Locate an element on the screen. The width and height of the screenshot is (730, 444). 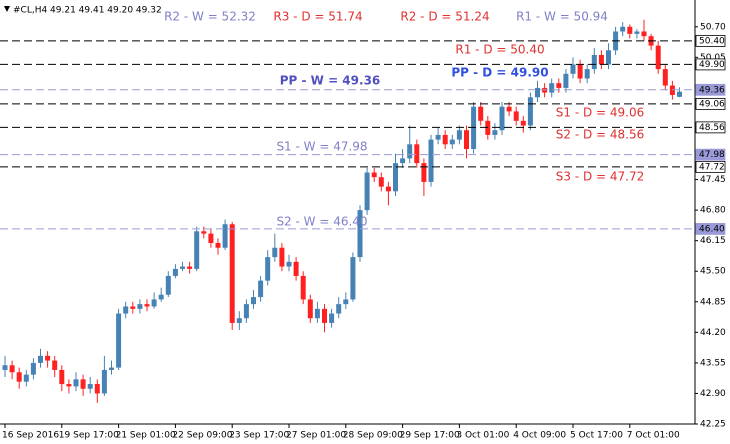
price-tag-label: 49.36 is located at coordinates (712, 90).